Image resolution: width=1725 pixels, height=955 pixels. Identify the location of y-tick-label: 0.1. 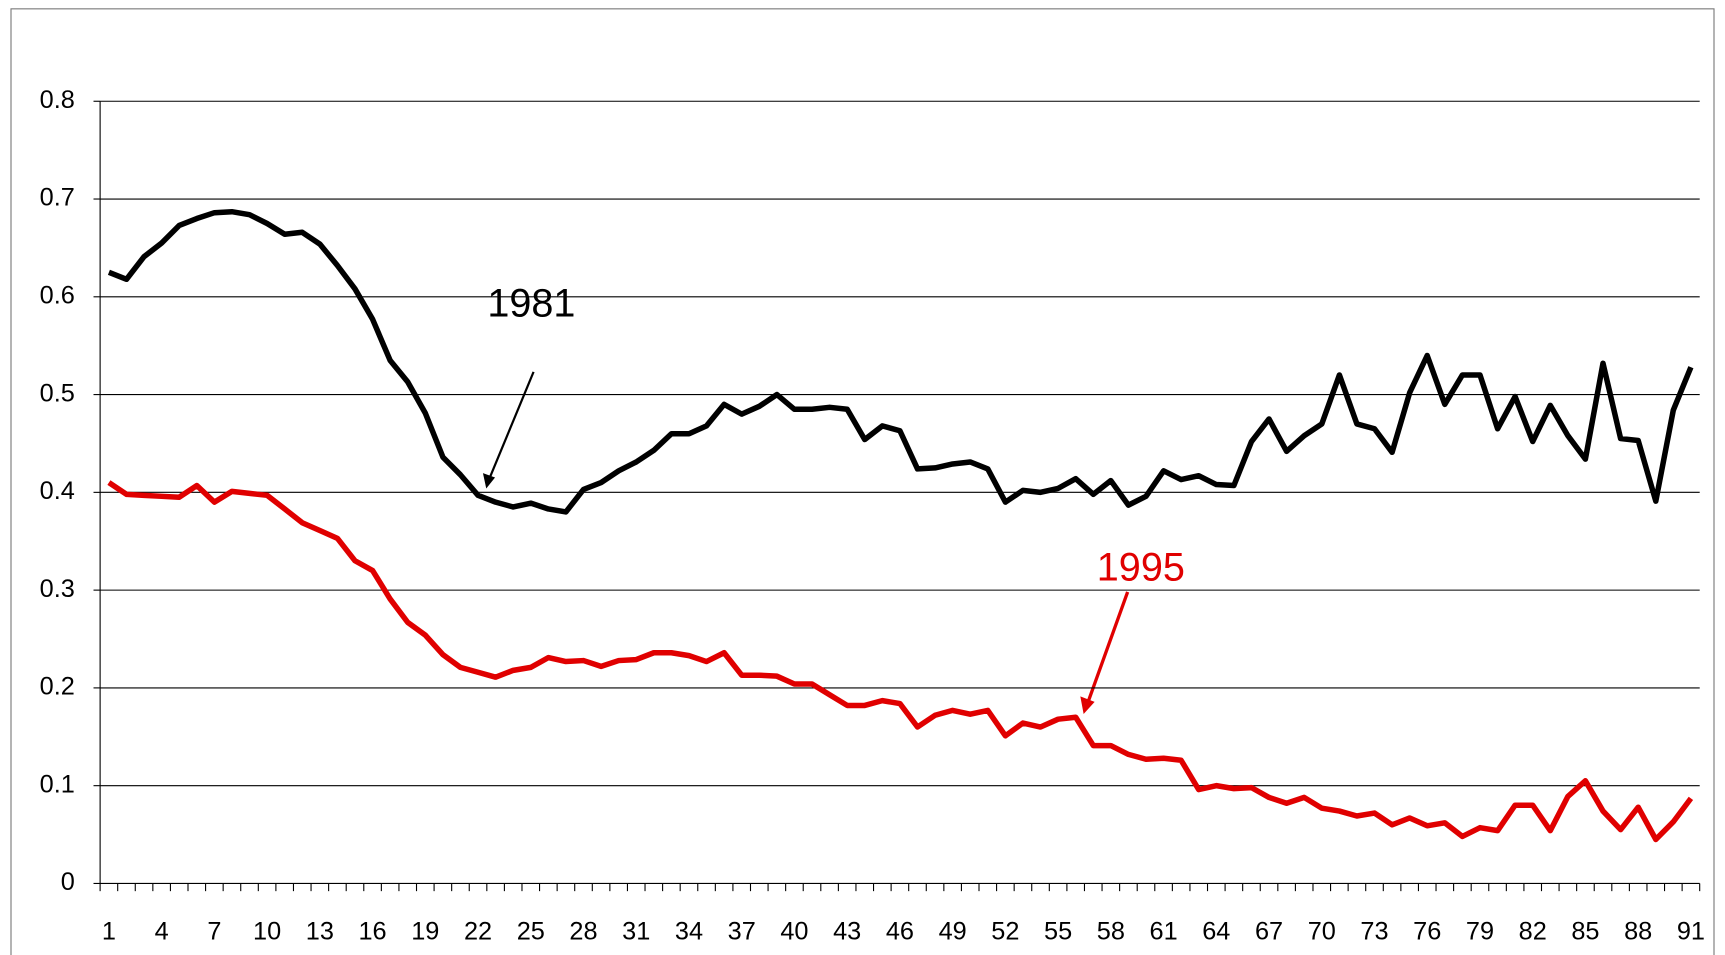
(57, 784).